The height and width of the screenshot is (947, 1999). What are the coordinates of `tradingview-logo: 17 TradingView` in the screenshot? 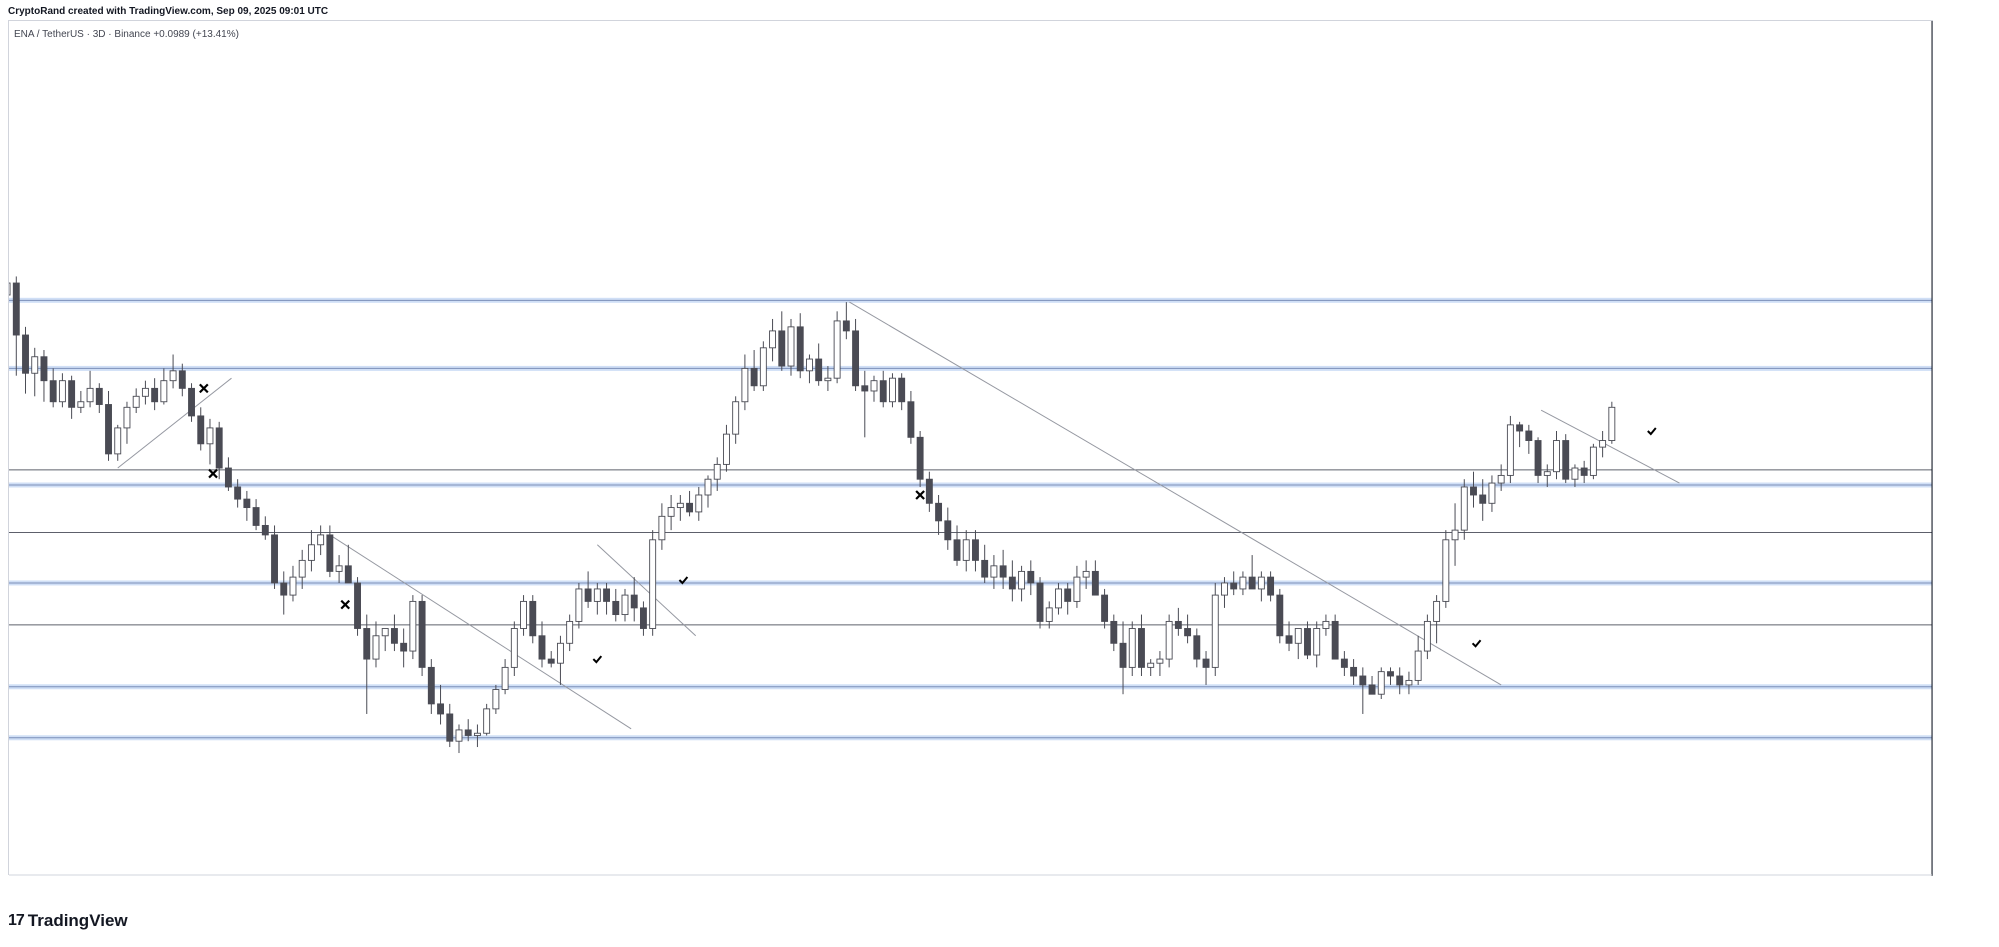 It's located at (68, 921).